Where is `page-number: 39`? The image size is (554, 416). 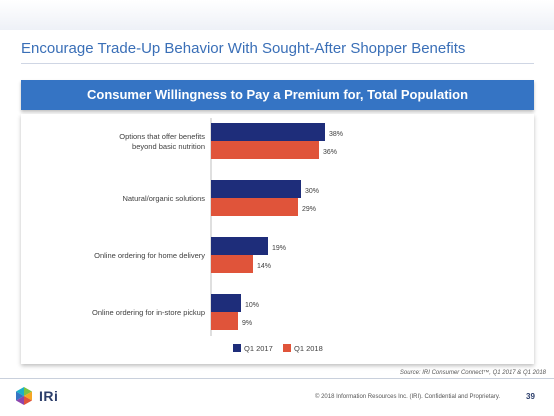 page-number: 39 is located at coordinates (530, 396).